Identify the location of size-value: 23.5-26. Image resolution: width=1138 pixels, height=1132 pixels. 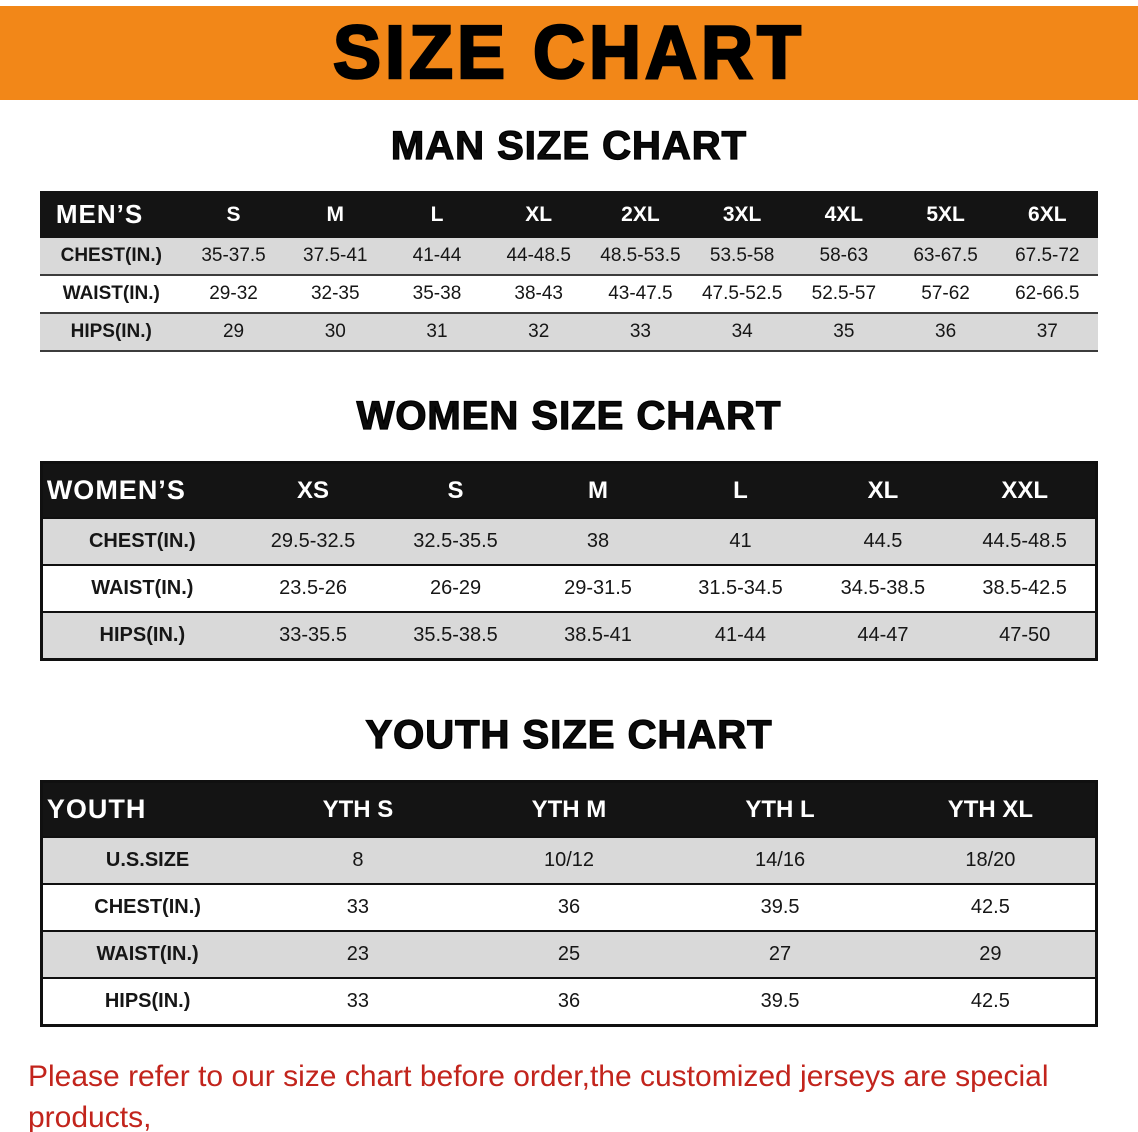
(313, 588).